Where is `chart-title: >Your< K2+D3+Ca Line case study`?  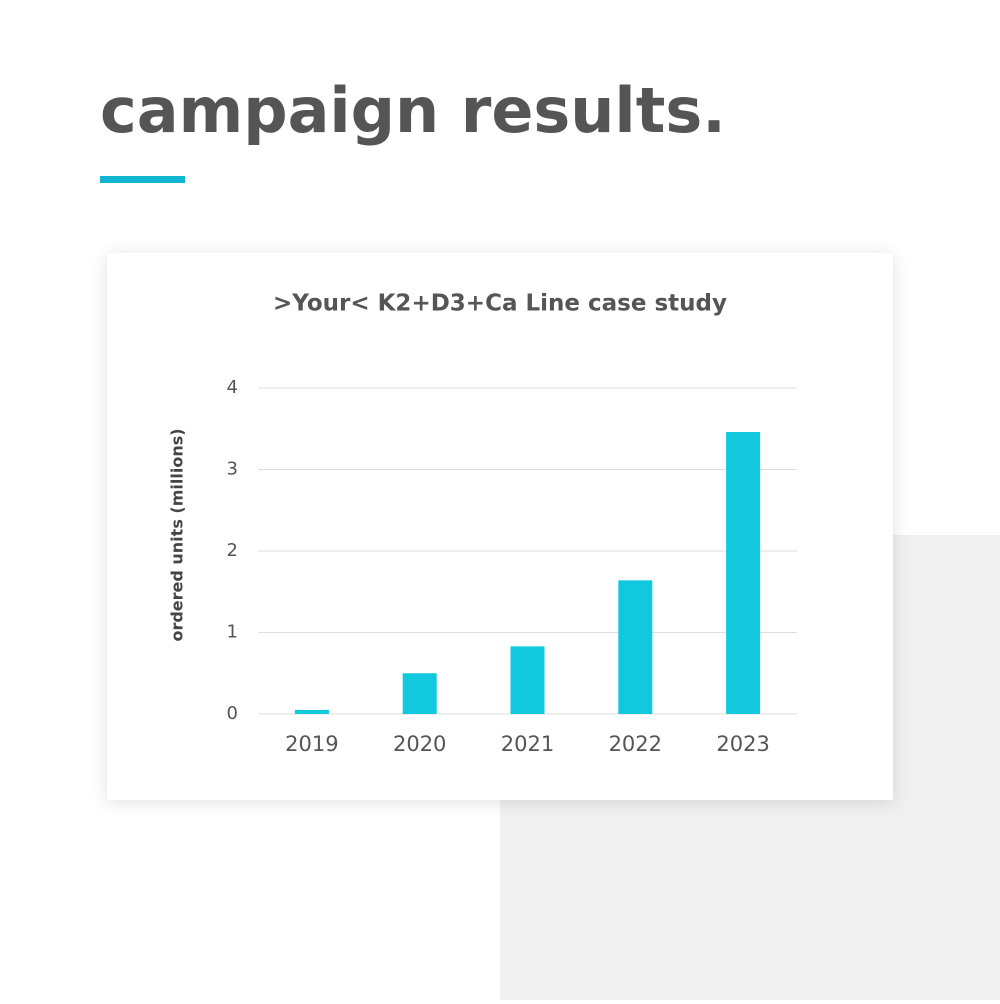 chart-title: >Your< K2+D3+Ca Line case study is located at coordinates (500, 304).